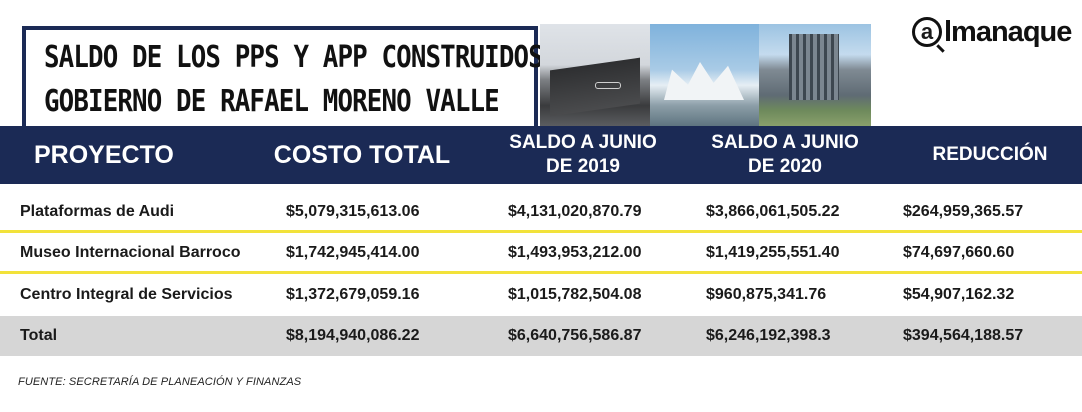 The width and height of the screenshot is (1082, 412). I want to click on total-cost-cell: $8,194,940,086.22, so click(353, 335).